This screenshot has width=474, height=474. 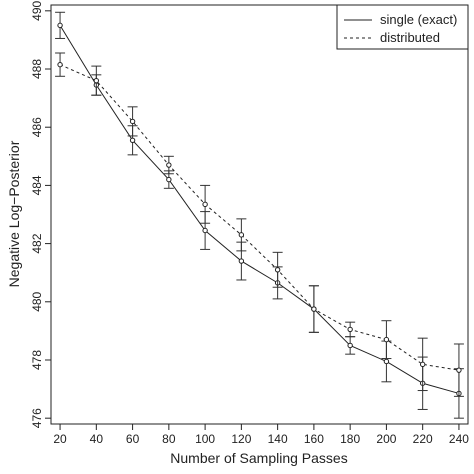 I want to click on x-tick-label: 180, so click(x=350, y=439).